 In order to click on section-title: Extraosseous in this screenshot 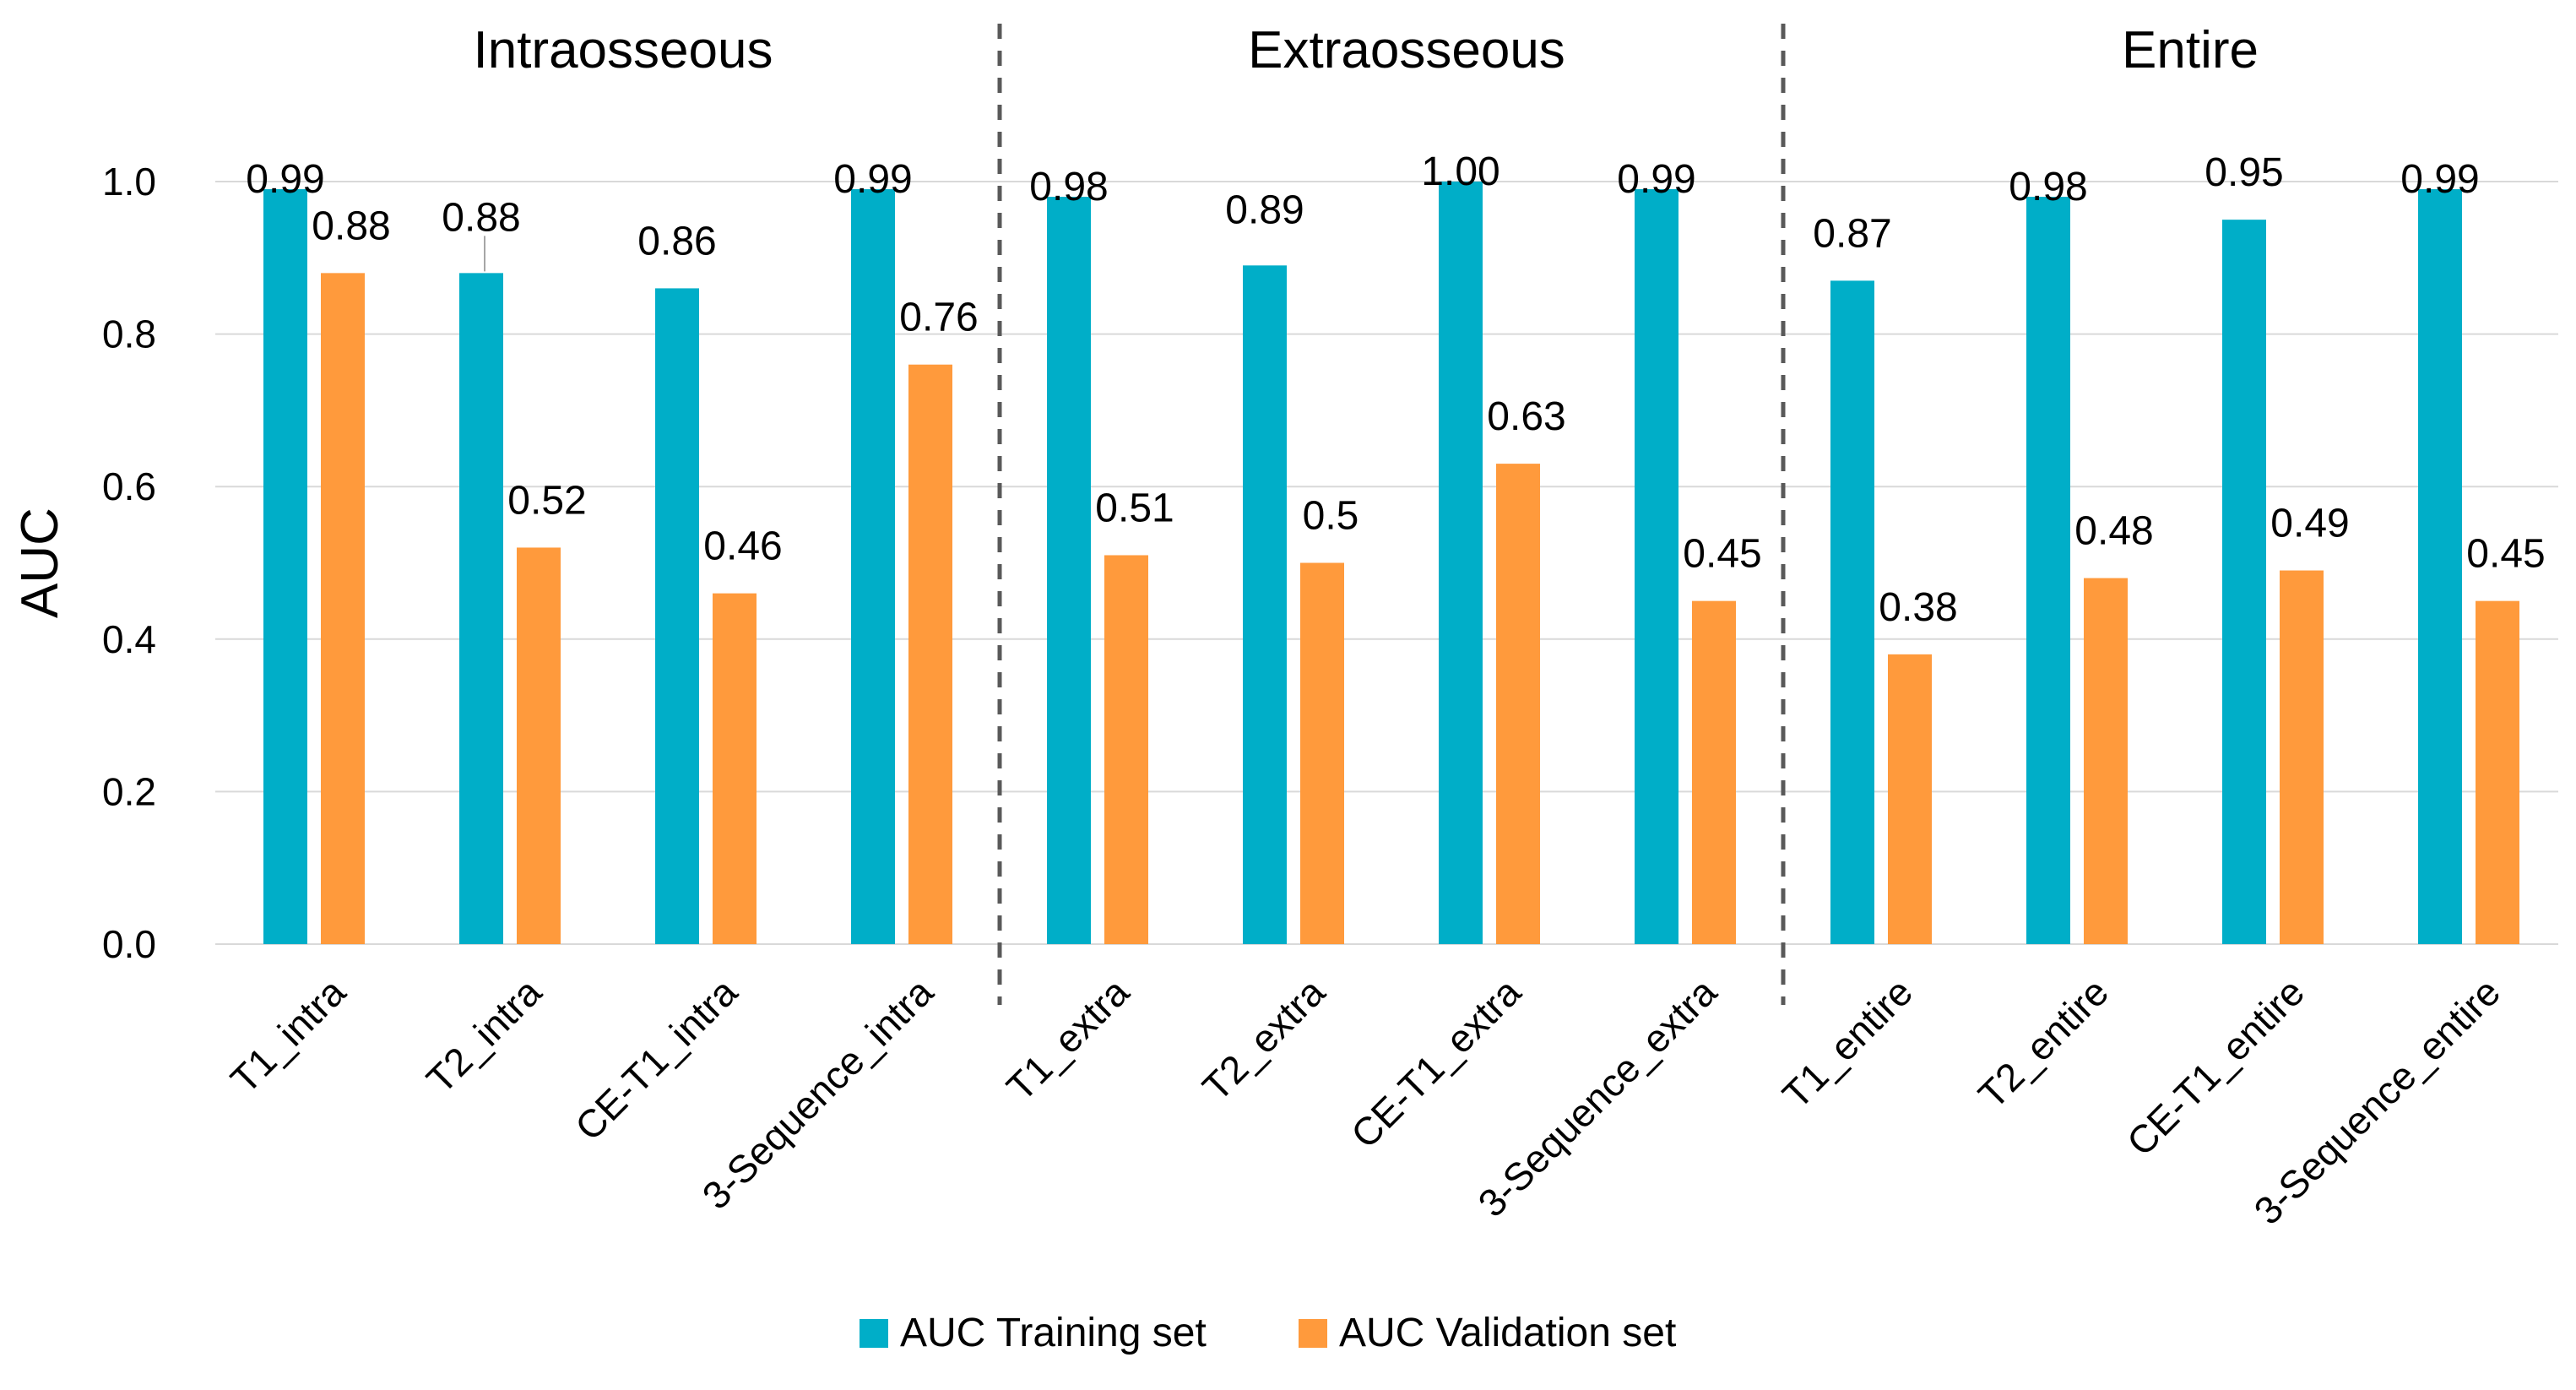, I will do `click(1407, 50)`.